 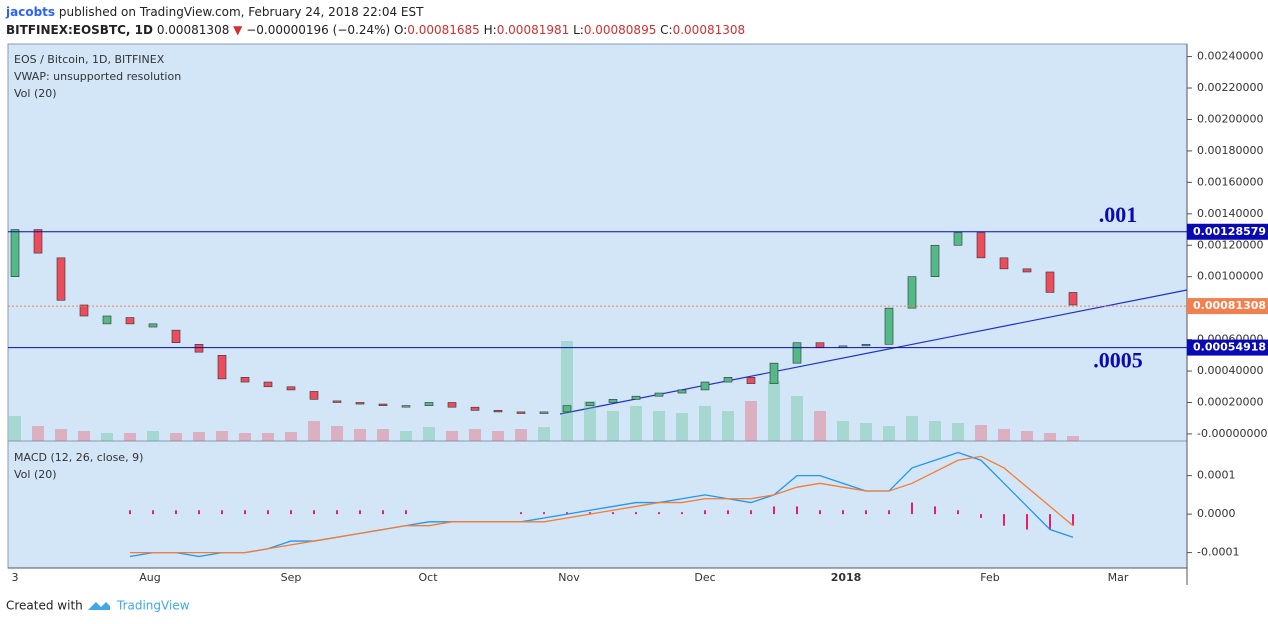 I want to click on y-tick-label: -0.00000000, so click(x=1232, y=433).